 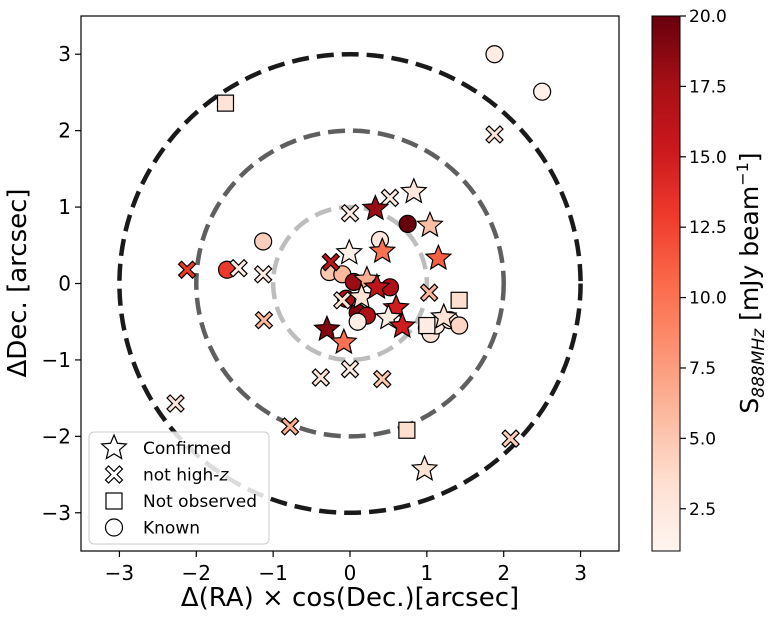 What do you see at coordinates (503, 568) in the screenshot?
I see `x-tick: 2` at bounding box center [503, 568].